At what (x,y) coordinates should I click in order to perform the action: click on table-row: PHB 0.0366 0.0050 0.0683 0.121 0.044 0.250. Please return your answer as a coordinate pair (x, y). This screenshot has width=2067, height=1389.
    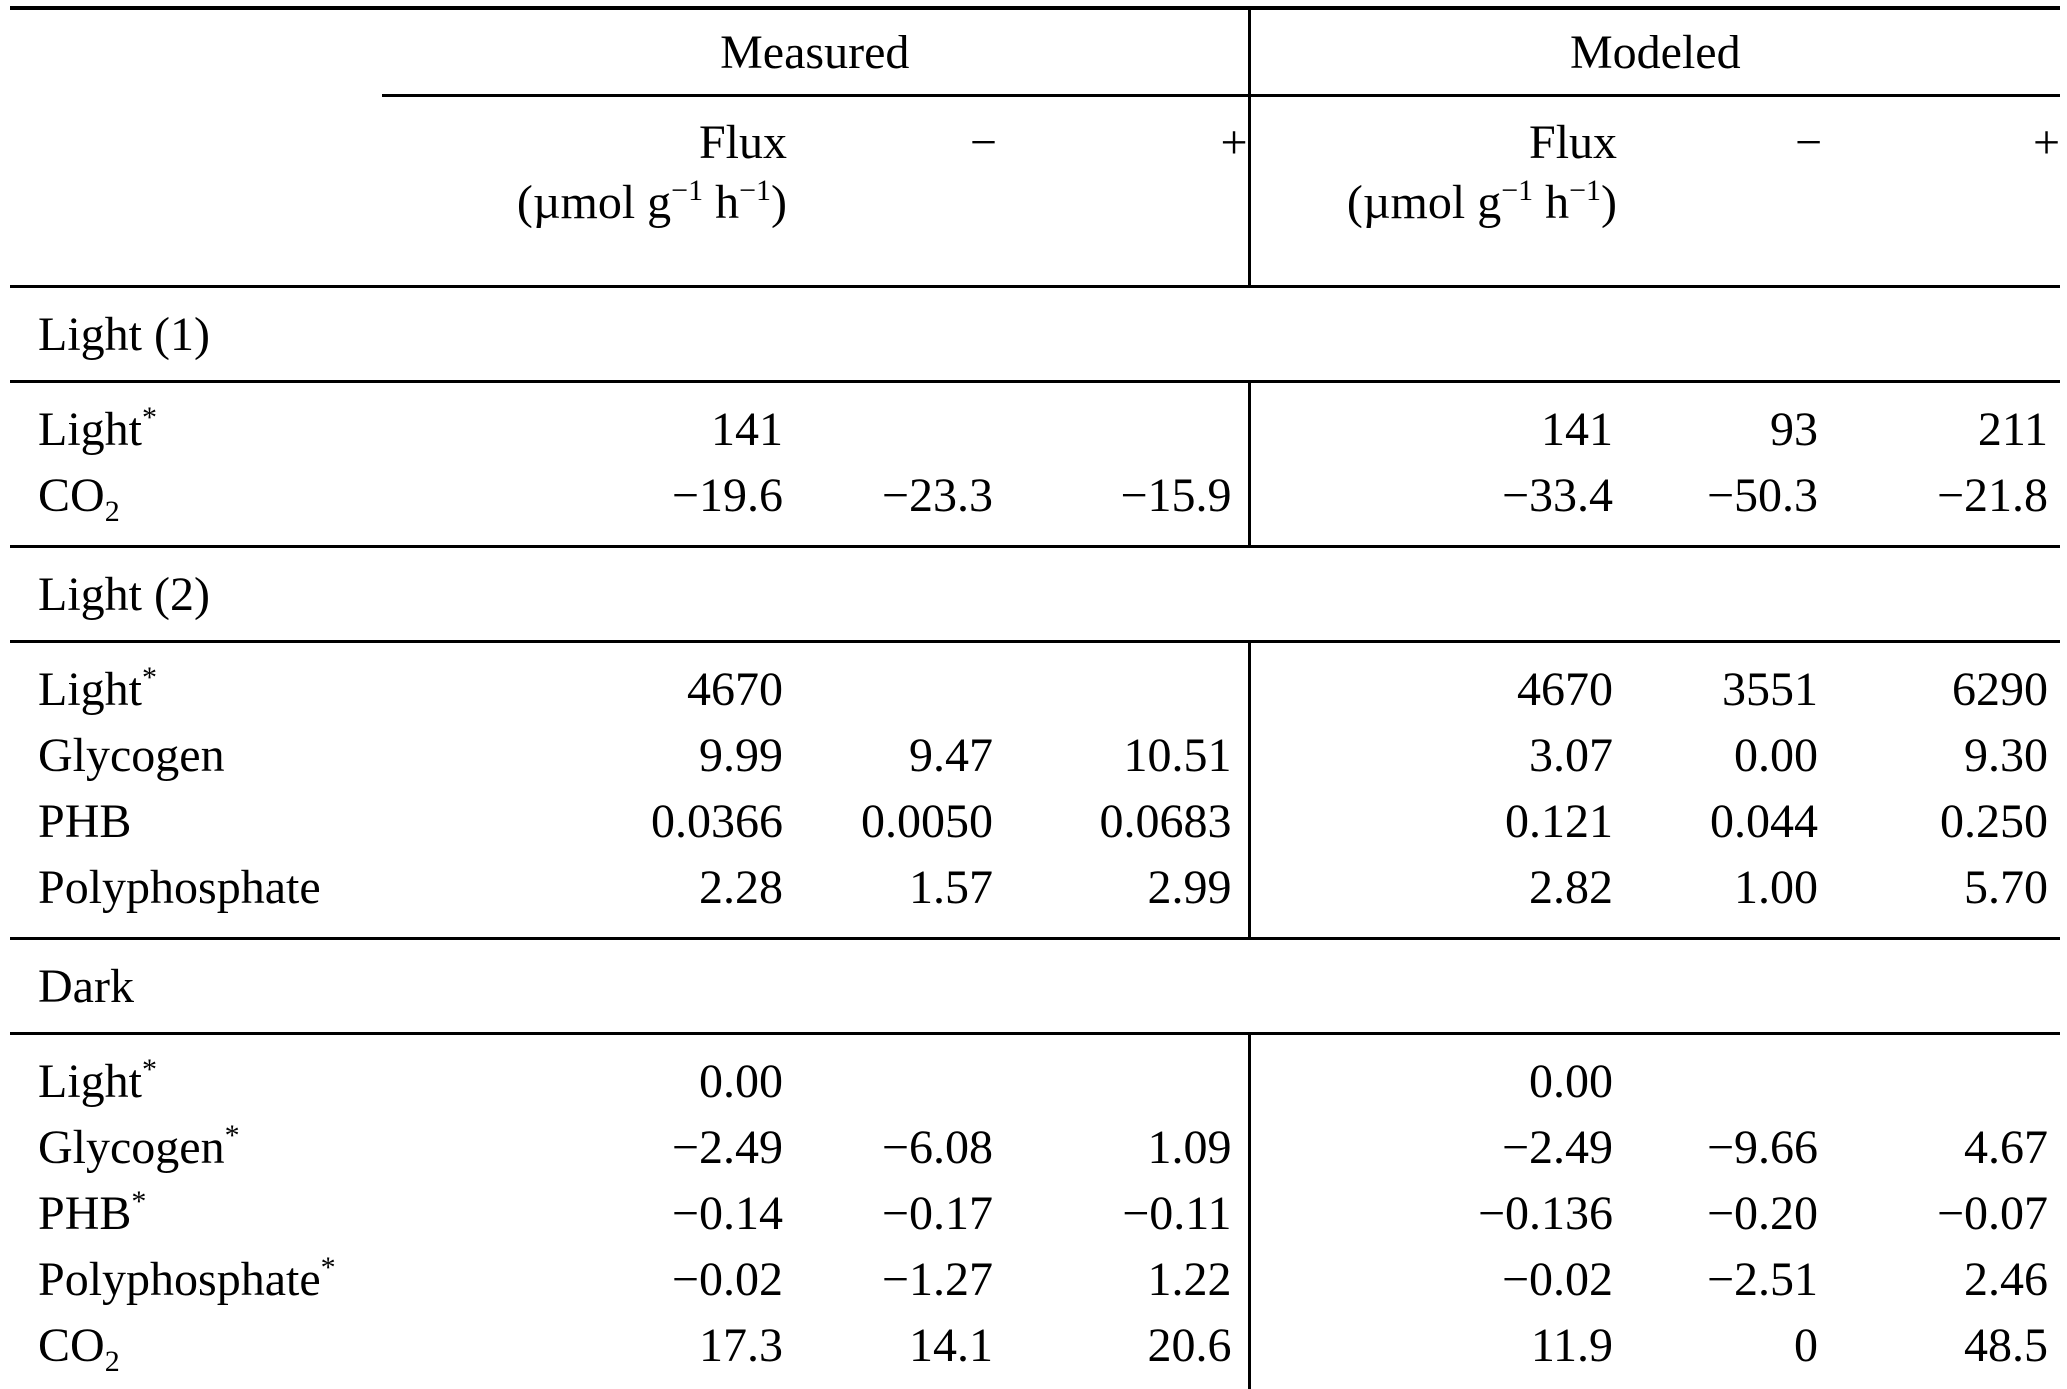
    Looking at the image, I should click on (1035, 822).